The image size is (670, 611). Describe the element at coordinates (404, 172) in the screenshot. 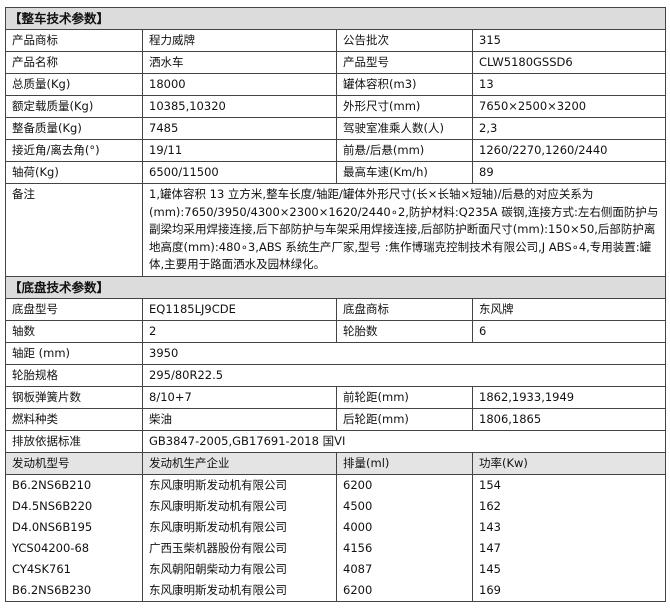

I see `field-label: 最高车速(Km/h)` at that location.